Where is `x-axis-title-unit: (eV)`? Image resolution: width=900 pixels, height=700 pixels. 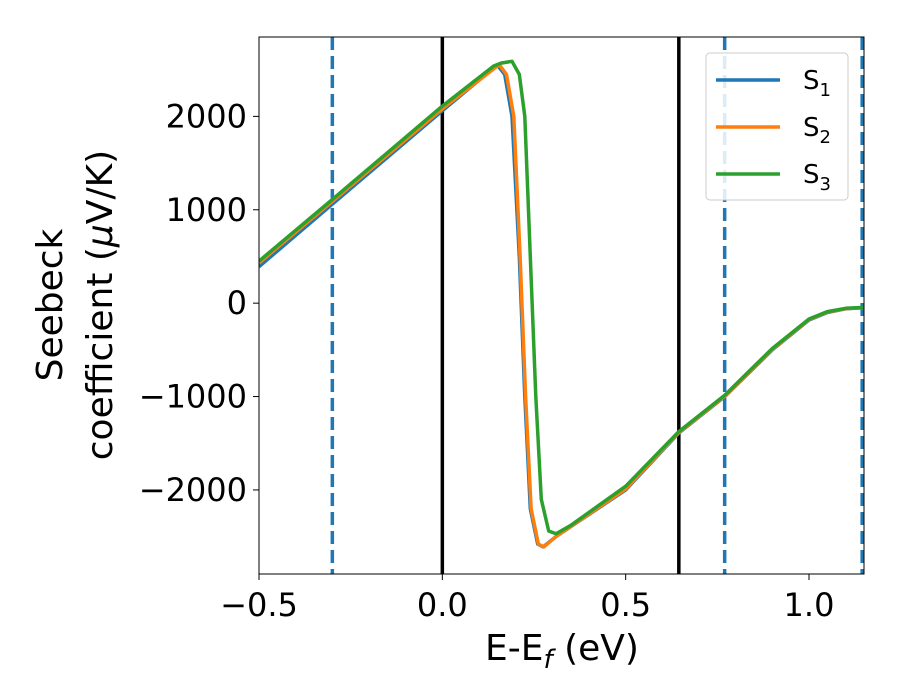 x-axis-title-unit: (eV) is located at coordinates (596, 648).